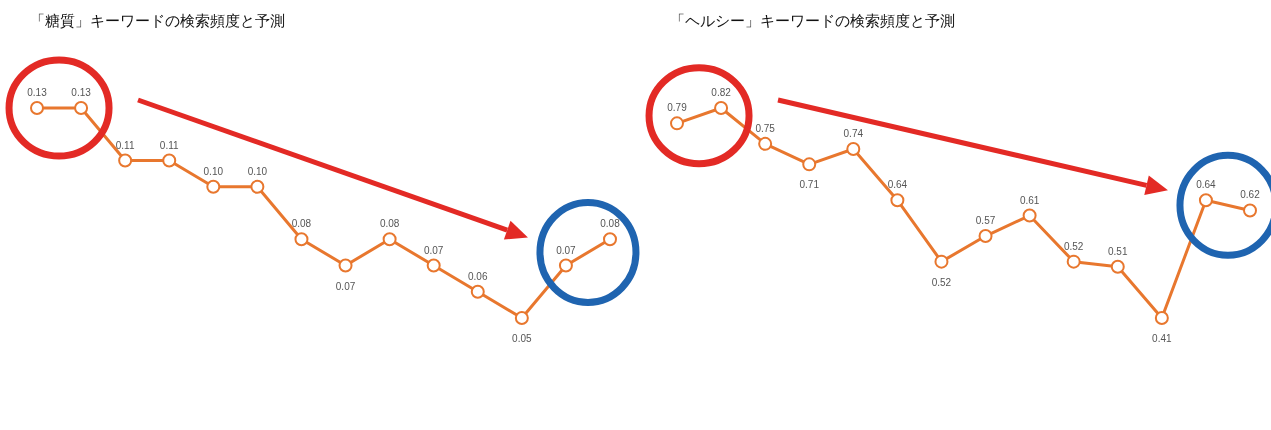 Image resolution: width=1271 pixels, height=430 pixels. What do you see at coordinates (157, 21) in the screenshot?
I see `chart-title: 「糖質」キーワードの検索頻度と予測` at bounding box center [157, 21].